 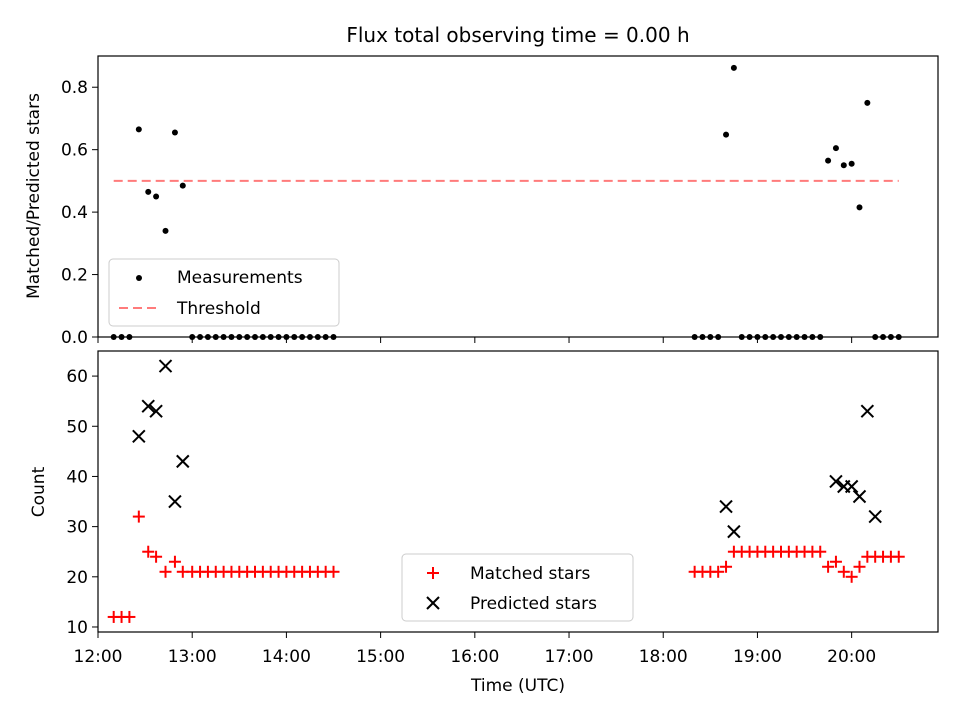 What do you see at coordinates (240, 278) in the screenshot?
I see `legend-measurements-label: Measurements` at bounding box center [240, 278].